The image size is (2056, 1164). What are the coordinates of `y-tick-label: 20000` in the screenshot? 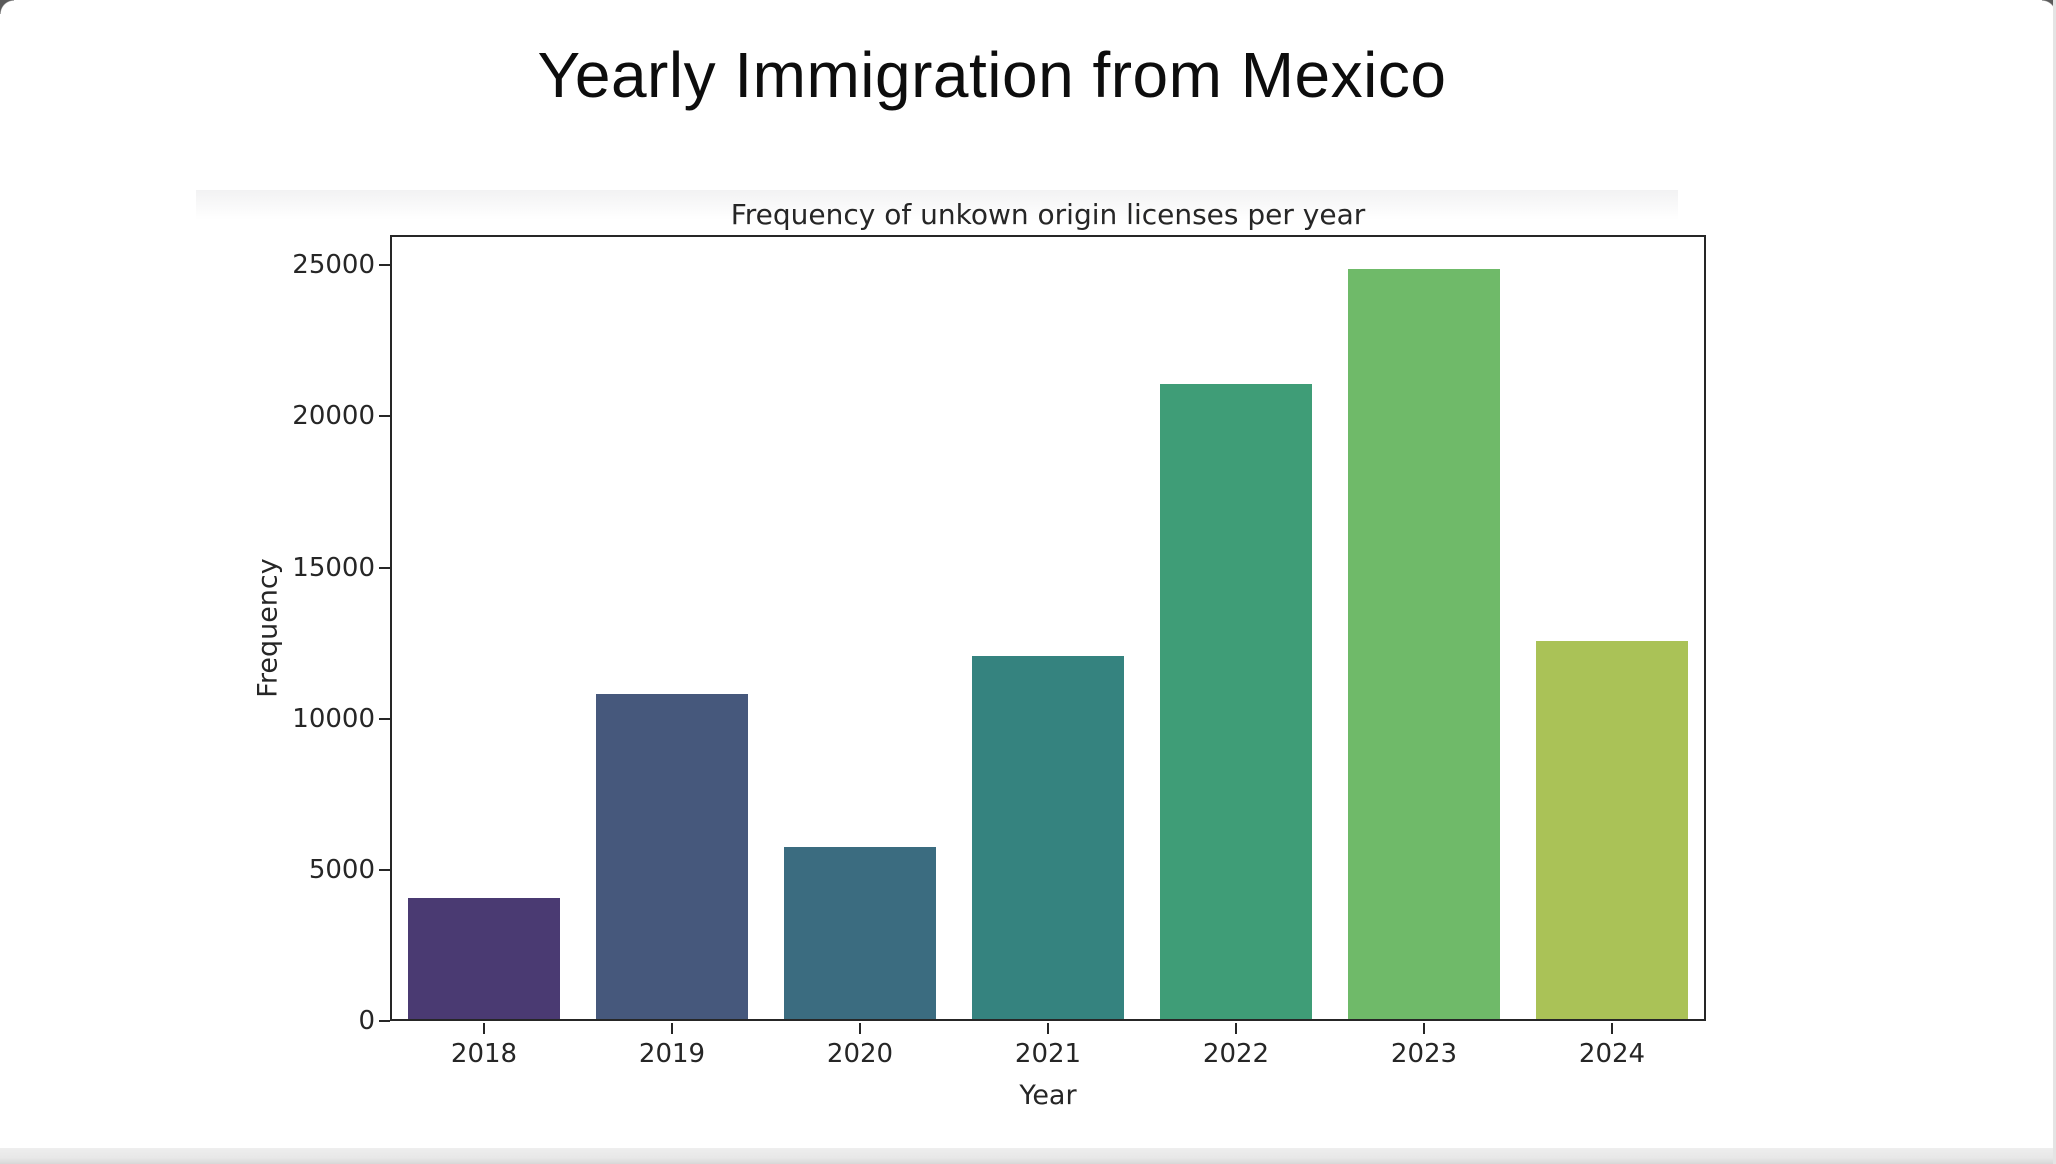 It's located at (333, 416).